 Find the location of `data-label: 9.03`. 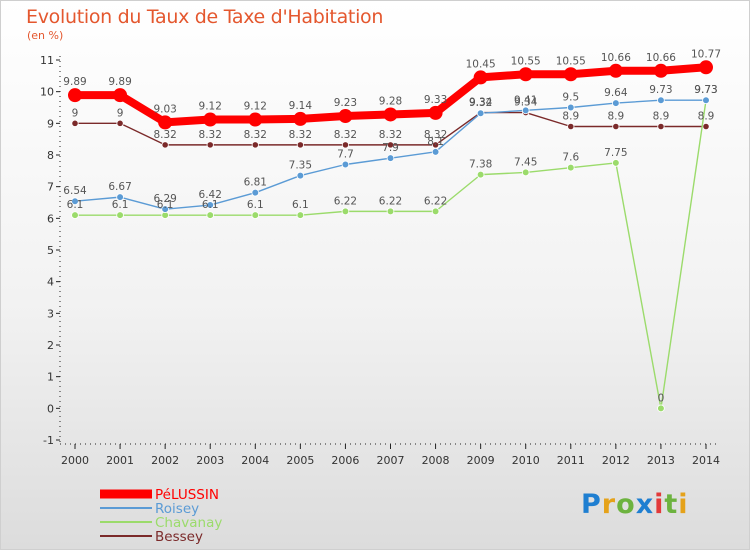

data-label: 9.03 is located at coordinates (164, 109).